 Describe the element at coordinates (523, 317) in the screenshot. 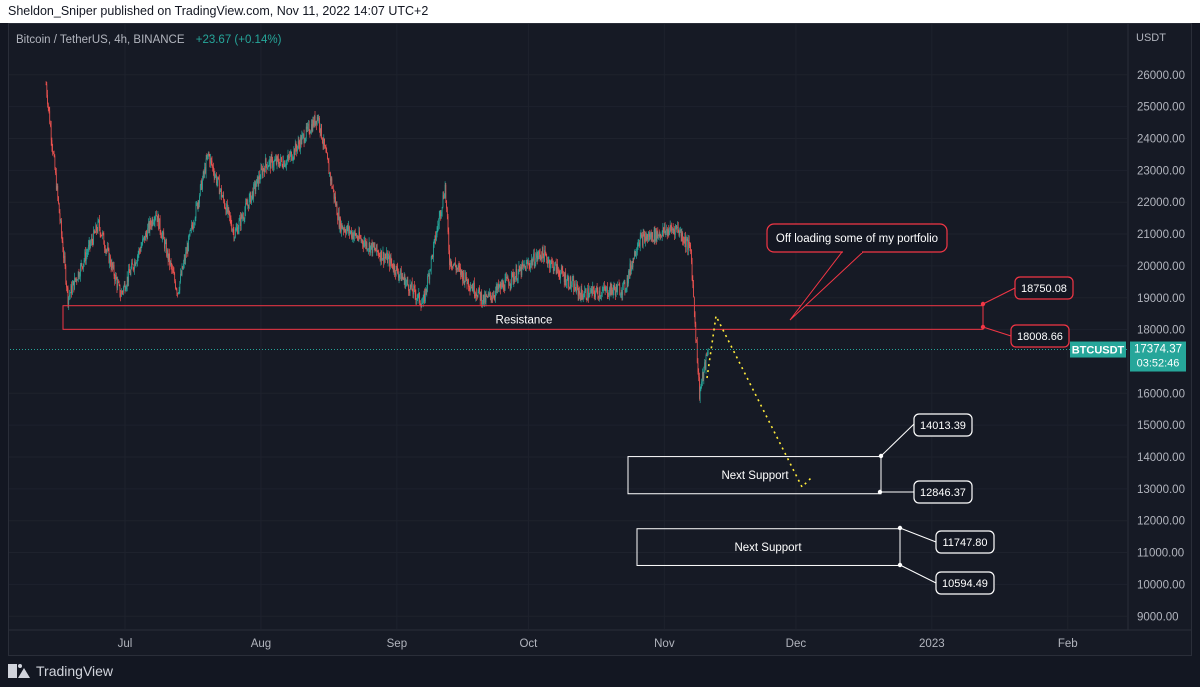

I see `resistance-zone` at that location.